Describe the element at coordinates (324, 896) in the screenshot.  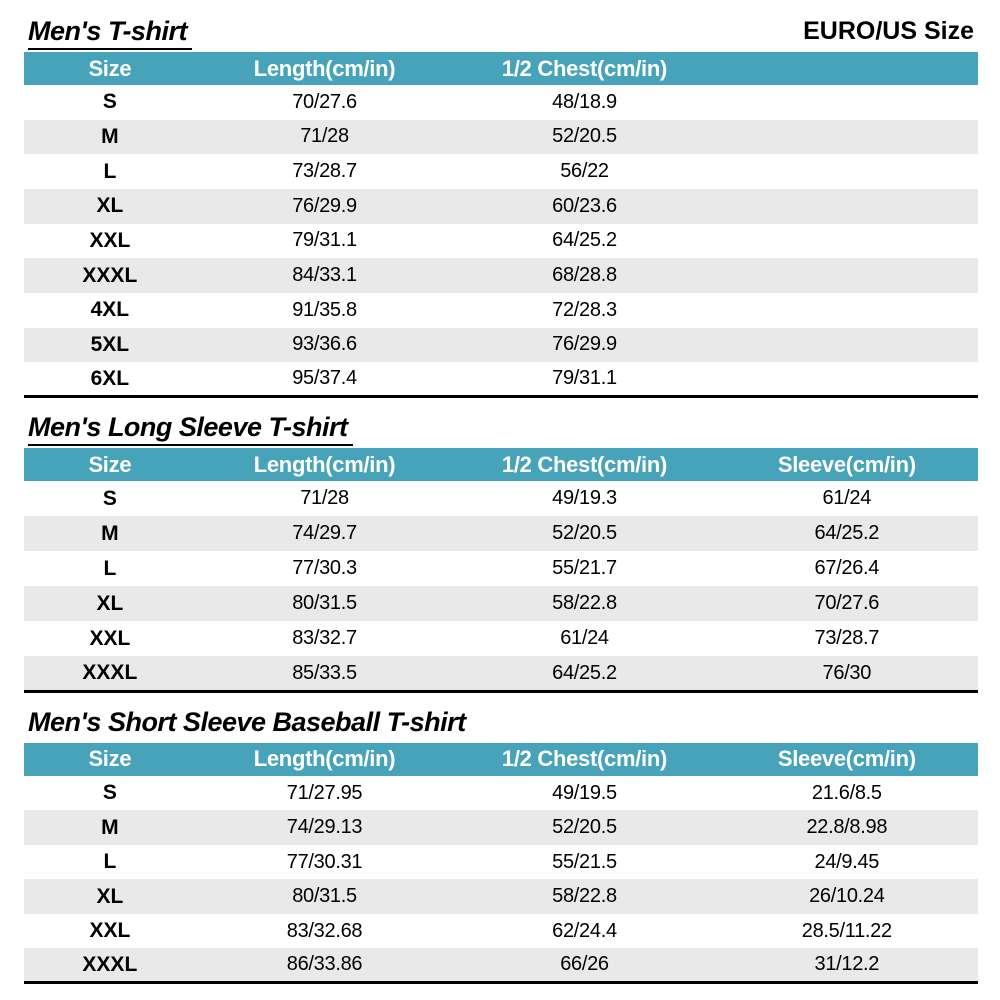
I see `value-cell: 80/31.5` at that location.